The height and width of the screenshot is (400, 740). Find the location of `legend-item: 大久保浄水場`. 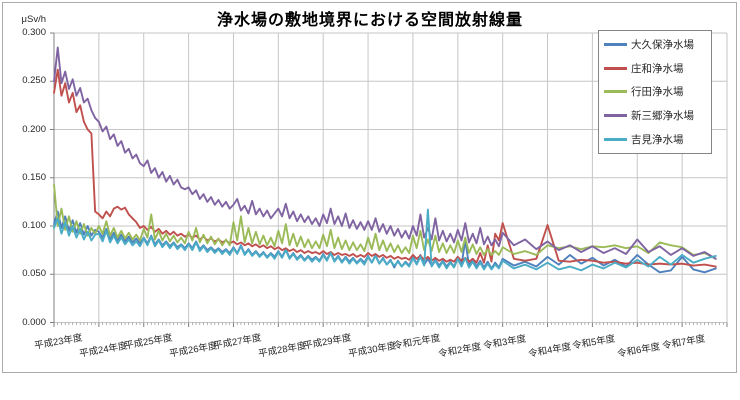

legend-item: 大久保浄水場 is located at coordinates (657, 44).